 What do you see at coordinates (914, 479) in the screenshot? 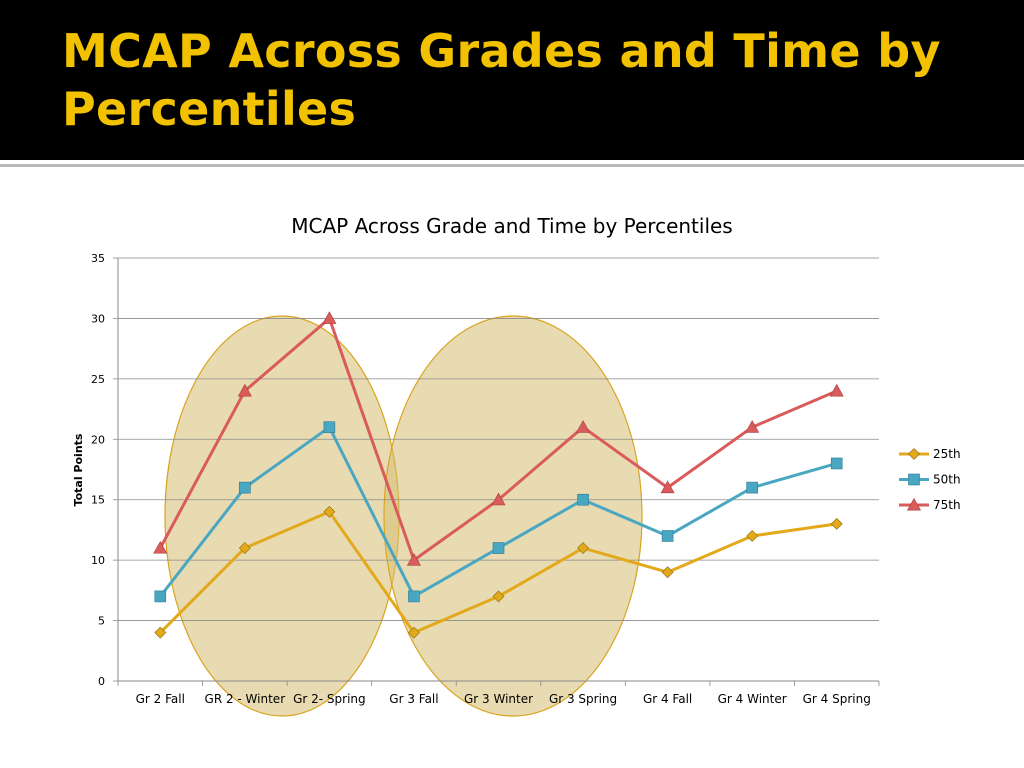
I see `legend-marker-50th` at bounding box center [914, 479].